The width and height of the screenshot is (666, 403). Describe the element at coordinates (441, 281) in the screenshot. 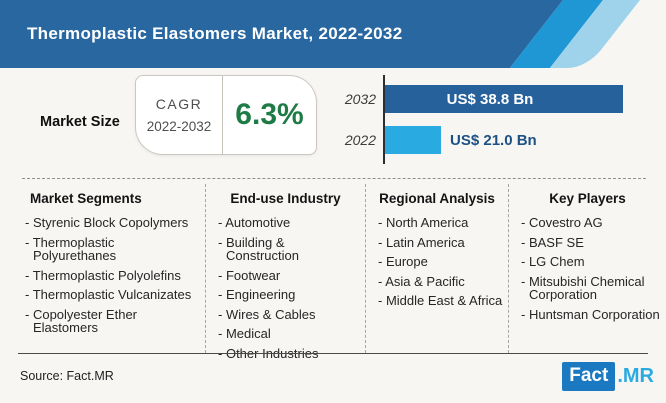

I see `list-item: Asia & Pacific` at that location.